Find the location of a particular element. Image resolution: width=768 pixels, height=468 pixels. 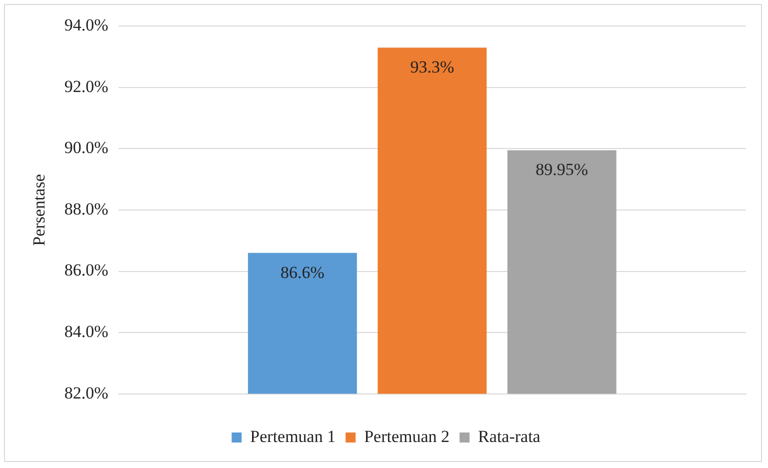

y-tick-label: 92.0% is located at coordinates (86, 86).